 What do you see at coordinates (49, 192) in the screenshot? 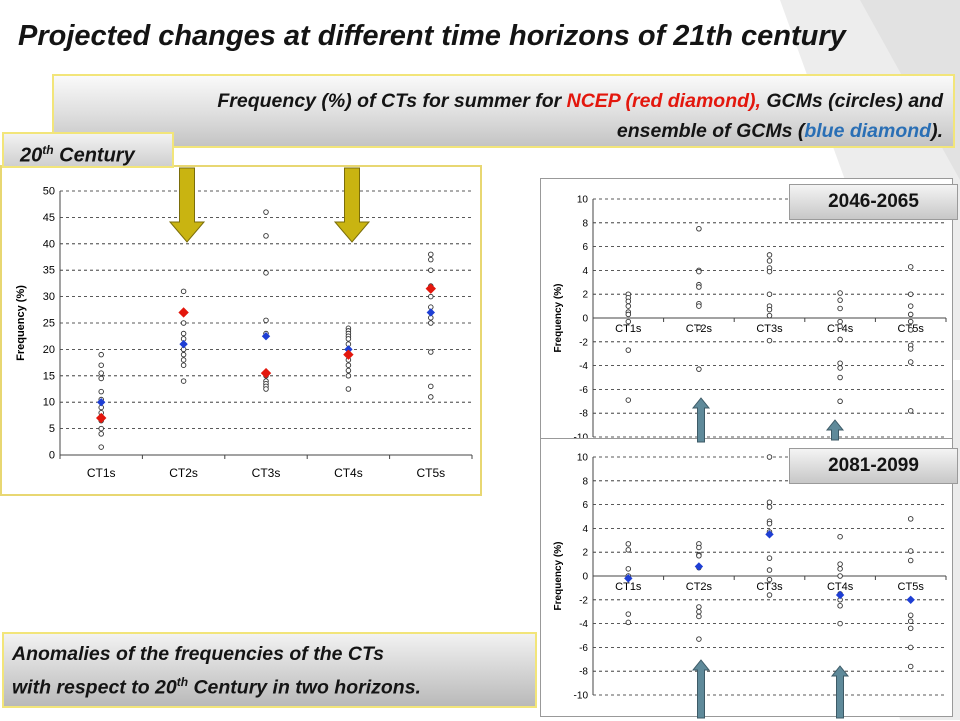
I see `y-tick-label: 50` at bounding box center [49, 192].